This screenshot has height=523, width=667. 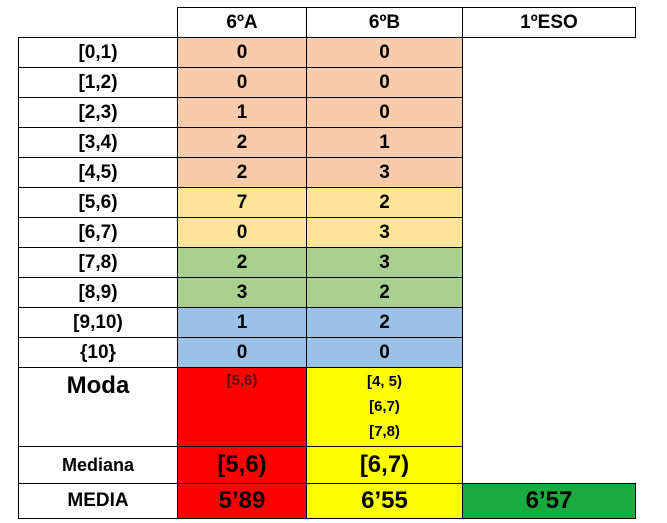 What do you see at coordinates (242, 22) in the screenshot?
I see `header-6a: 6ºA` at bounding box center [242, 22].